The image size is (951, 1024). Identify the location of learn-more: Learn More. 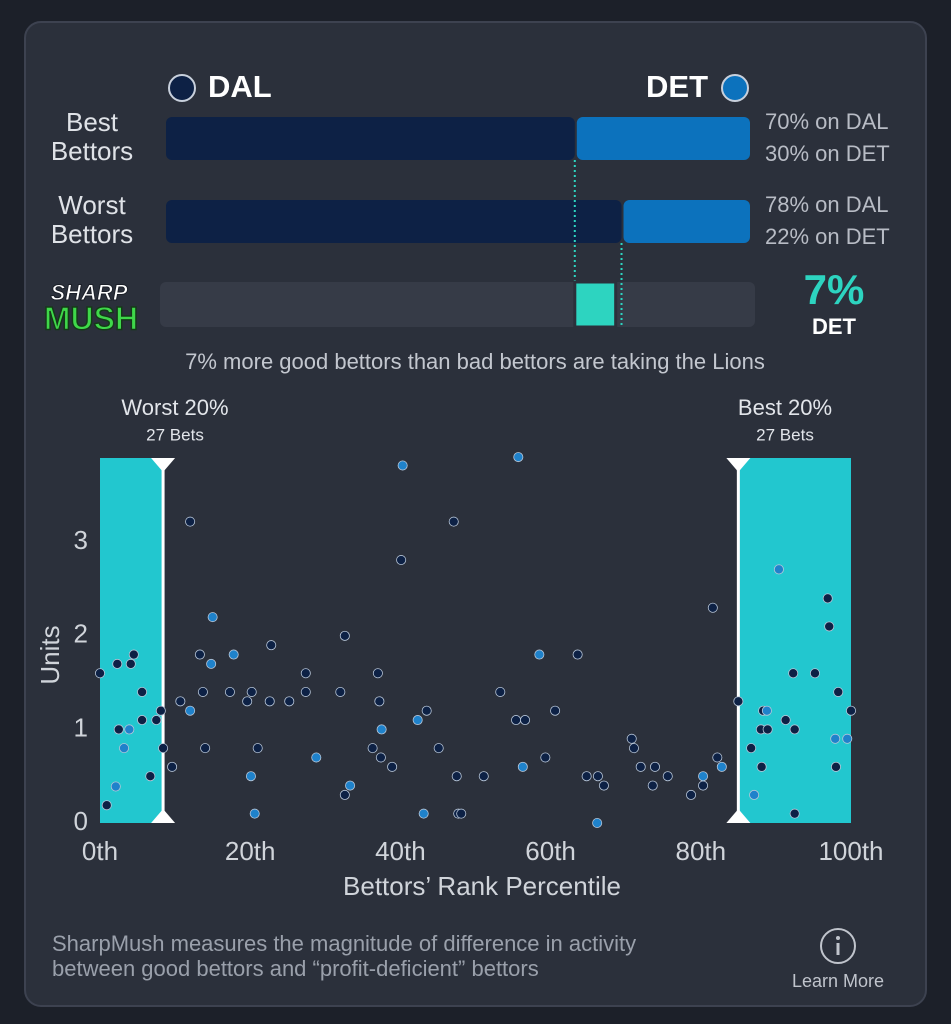
(838, 959).